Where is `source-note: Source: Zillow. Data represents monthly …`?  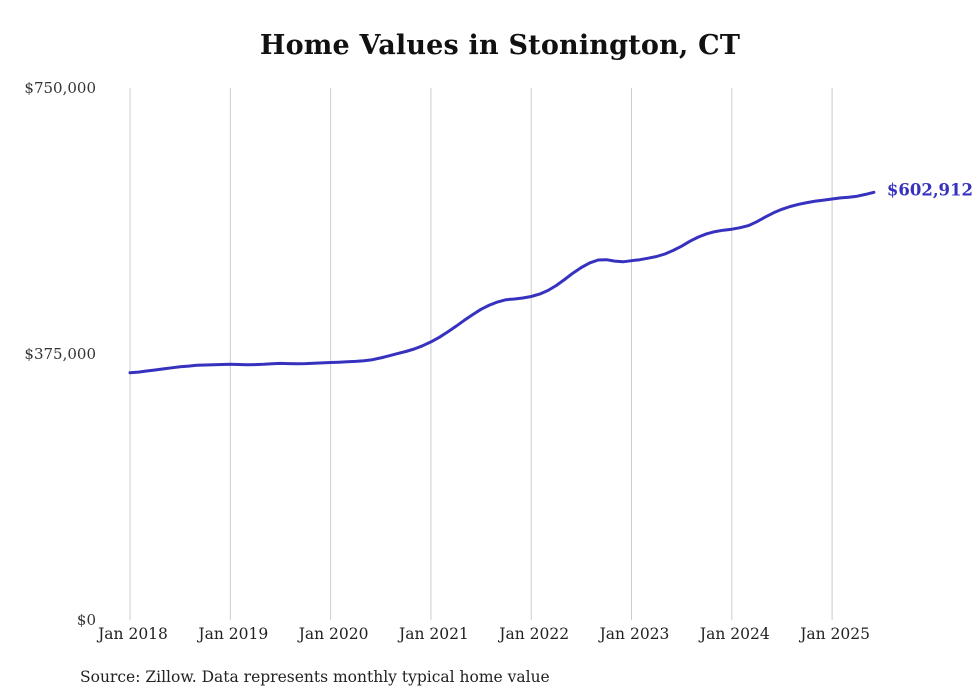 source-note: Source: Zillow. Data represents monthly … is located at coordinates (315, 677).